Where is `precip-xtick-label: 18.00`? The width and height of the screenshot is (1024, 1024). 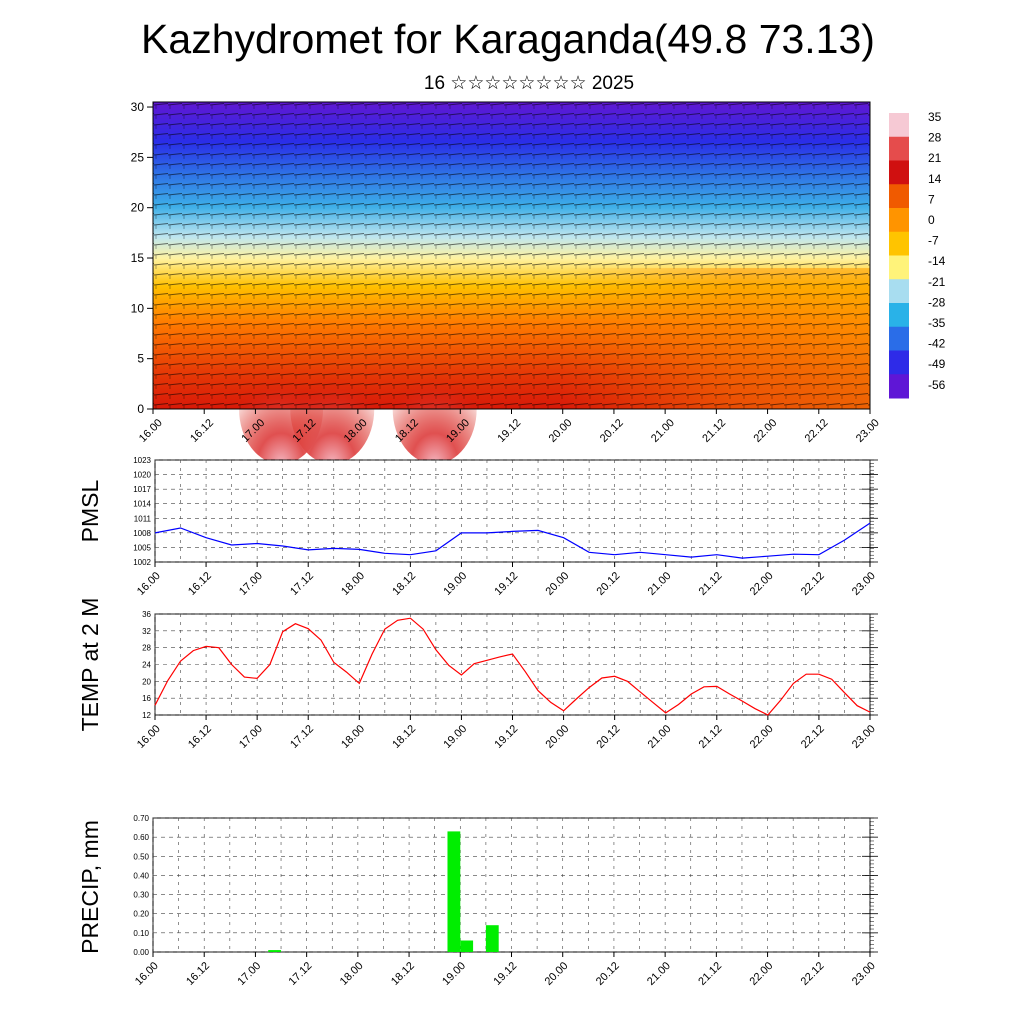 precip-xtick-label: 18.00 is located at coordinates (352, 974).